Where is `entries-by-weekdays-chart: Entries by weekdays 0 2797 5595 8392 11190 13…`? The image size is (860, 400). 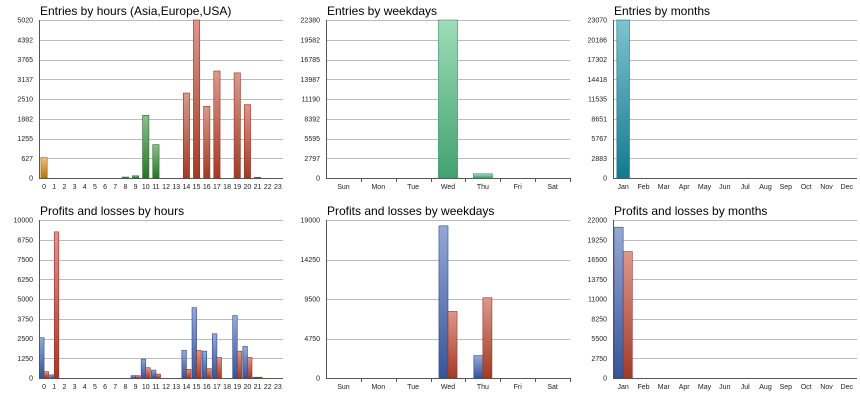 entries-by-weekdays-chart: Entries by weekdays 0 2797 5595 8392 11190 13… is located at coordinates (436, 97).